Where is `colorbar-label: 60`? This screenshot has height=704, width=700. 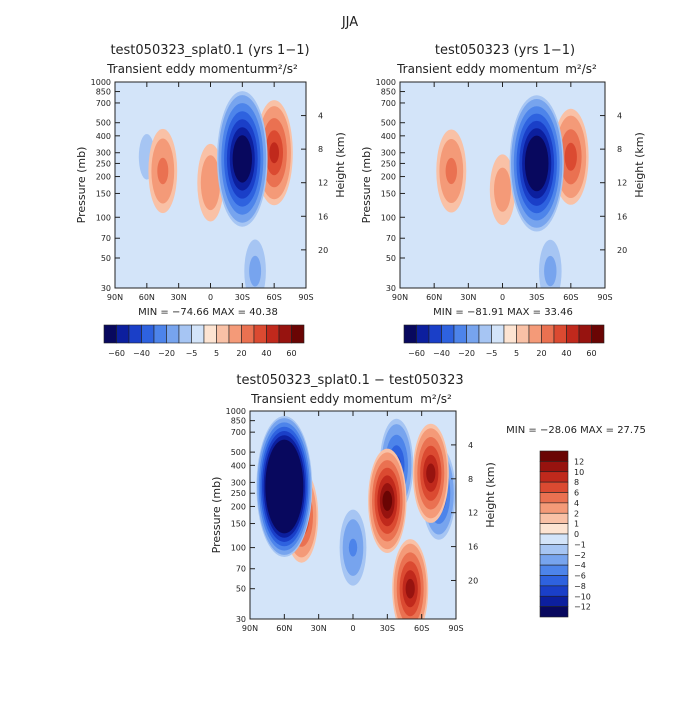 colorbar-label: 60 is located at coordinates (291, 353).